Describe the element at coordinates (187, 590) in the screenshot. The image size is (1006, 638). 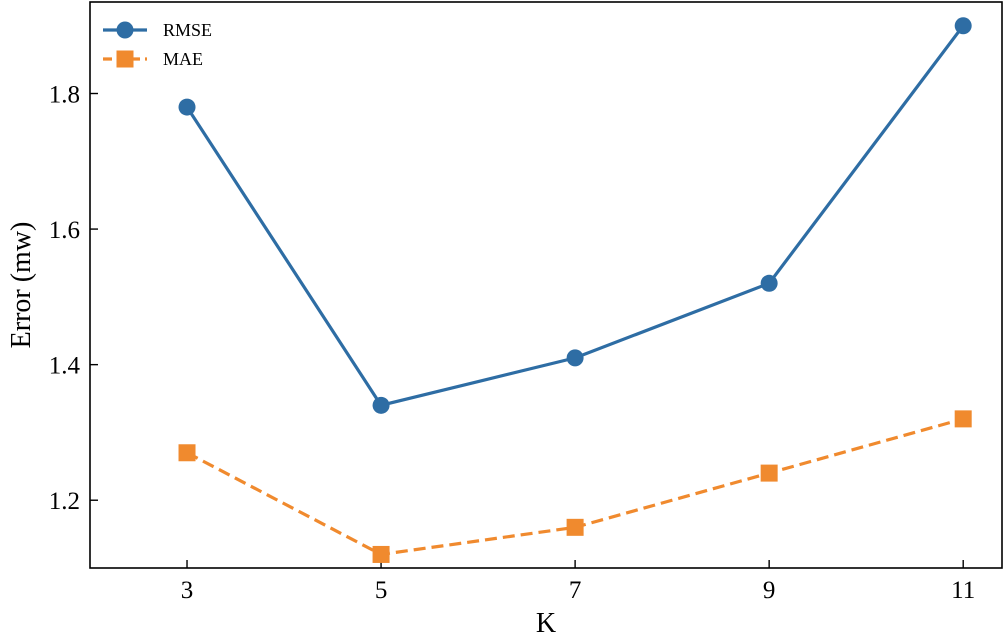
I see `x-tick-label-3: 3` at that location.